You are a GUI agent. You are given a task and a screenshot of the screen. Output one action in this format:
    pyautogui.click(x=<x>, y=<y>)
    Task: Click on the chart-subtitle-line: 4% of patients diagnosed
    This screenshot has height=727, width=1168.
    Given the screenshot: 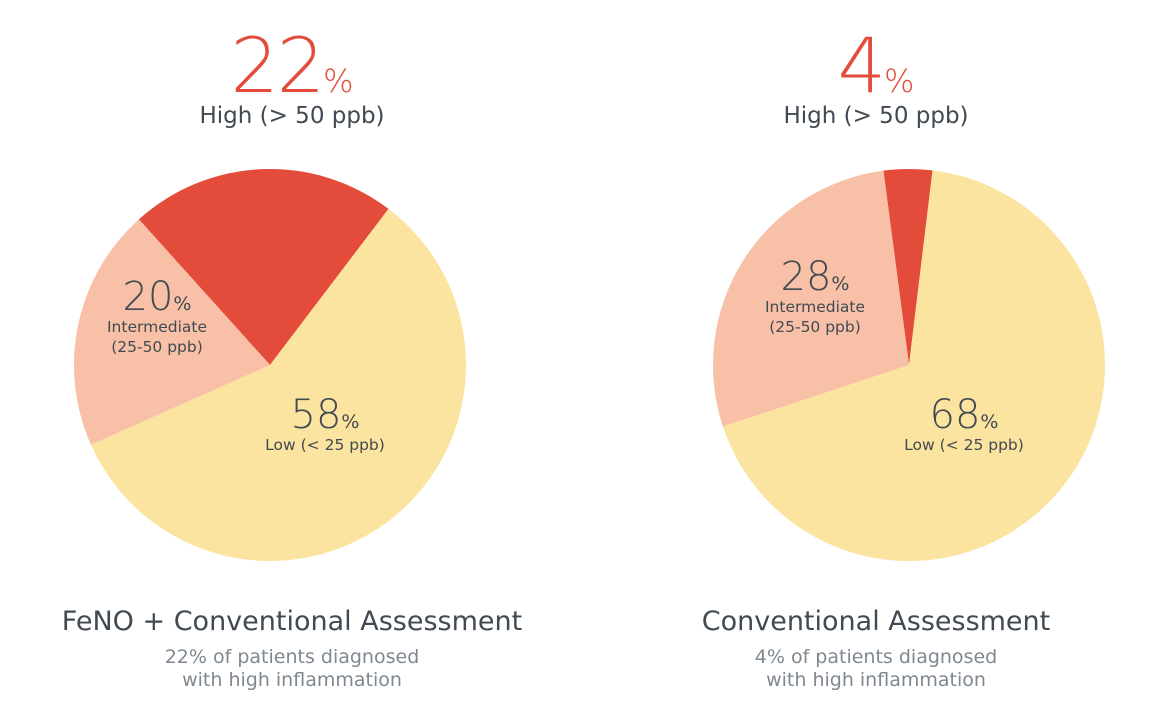 What is the action you would take?
    pyautogui.click(x=876, y=657)
    